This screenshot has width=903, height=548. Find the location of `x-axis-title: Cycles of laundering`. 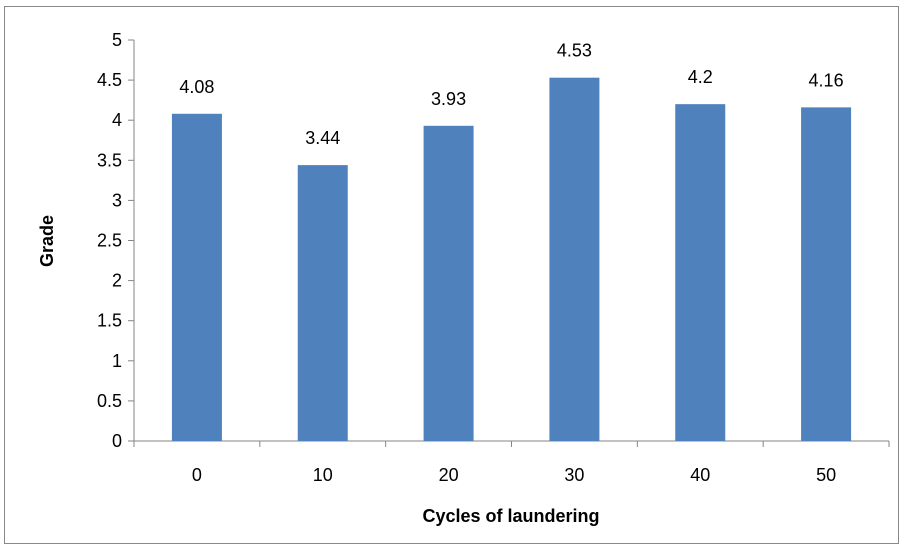

x-axis-title: Cycles of laundering is located at coordinates (510, 516).